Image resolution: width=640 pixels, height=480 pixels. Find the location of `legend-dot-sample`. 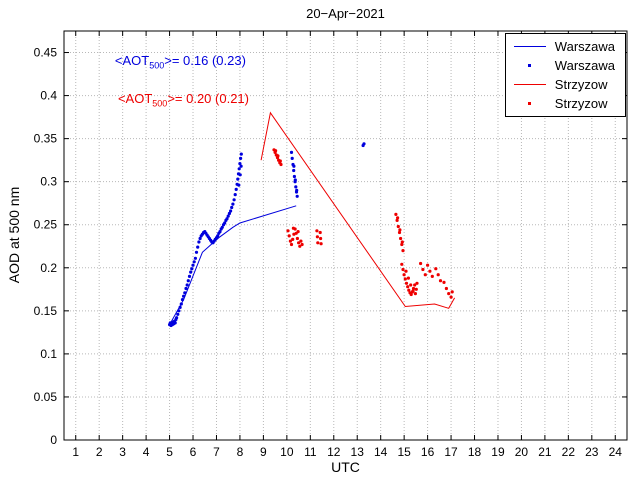

legend-dot-sample is located at coordinates (530, 65).